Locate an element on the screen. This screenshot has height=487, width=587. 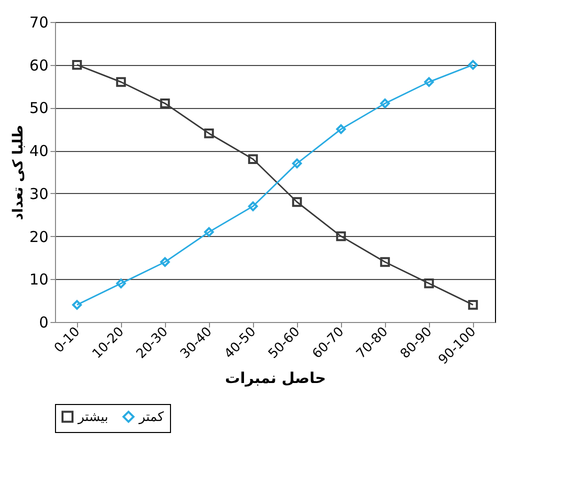
legend-label: کمتر is located at coordinates (151, 417).